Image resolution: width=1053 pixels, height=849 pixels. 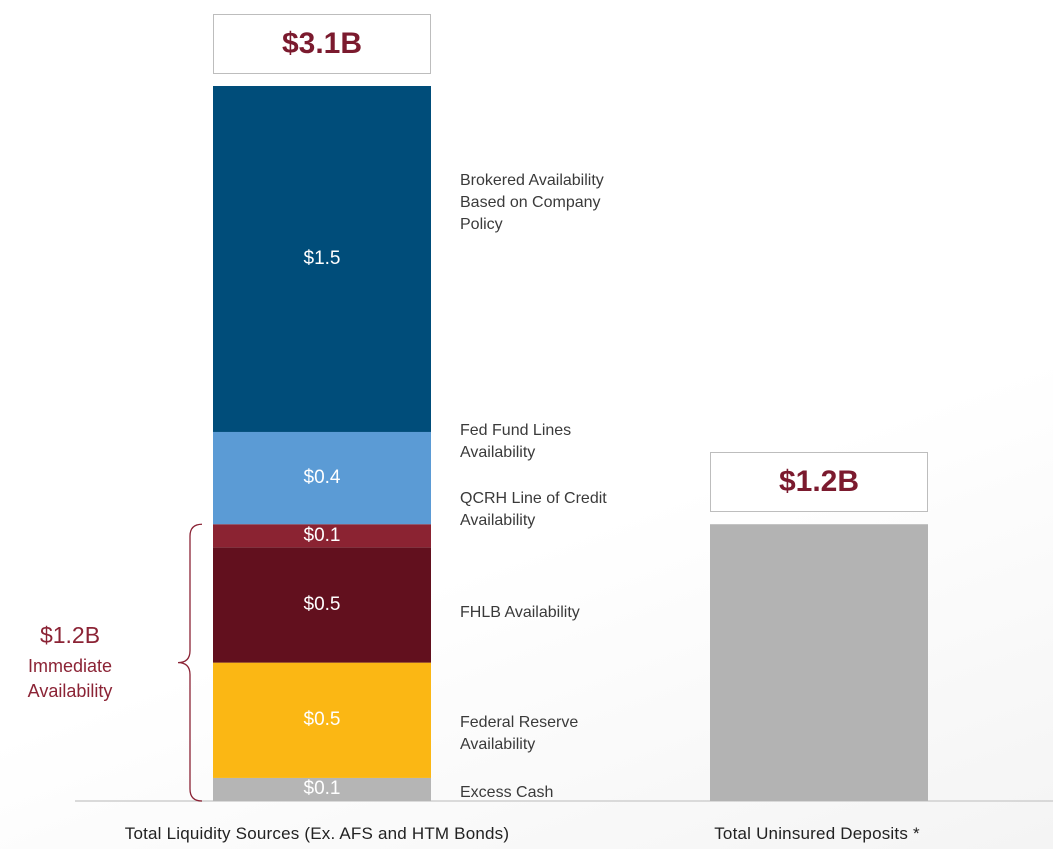 I want to click on legend-label: Excess Cash, so click(x=507, y=792).